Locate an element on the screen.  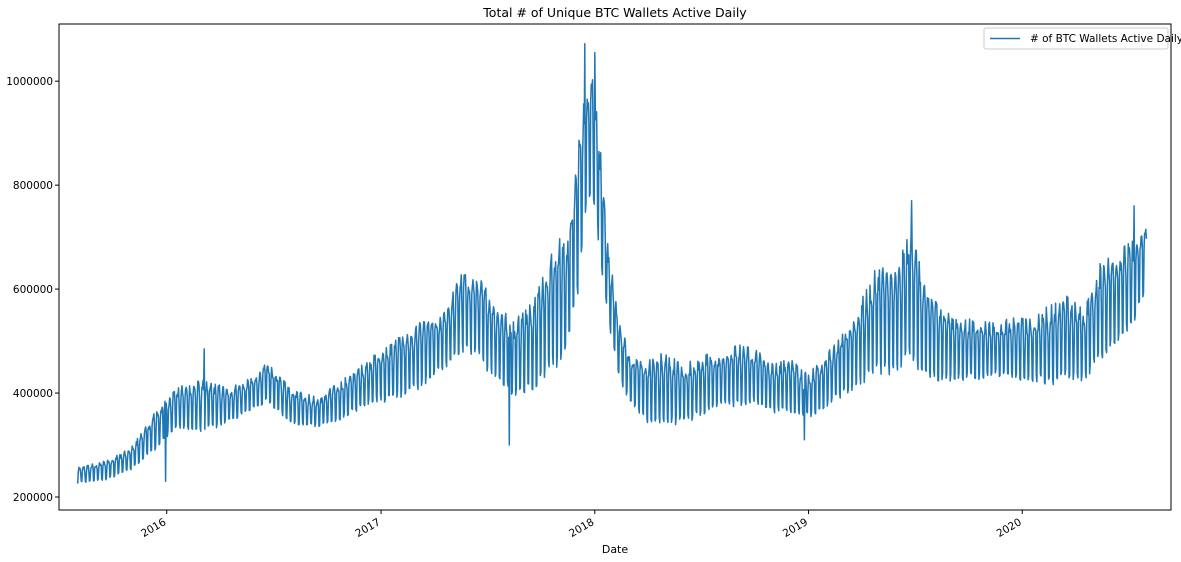
x-axis: 2016 2017 2018 2019 2020 is located at coordinates (581, 525).